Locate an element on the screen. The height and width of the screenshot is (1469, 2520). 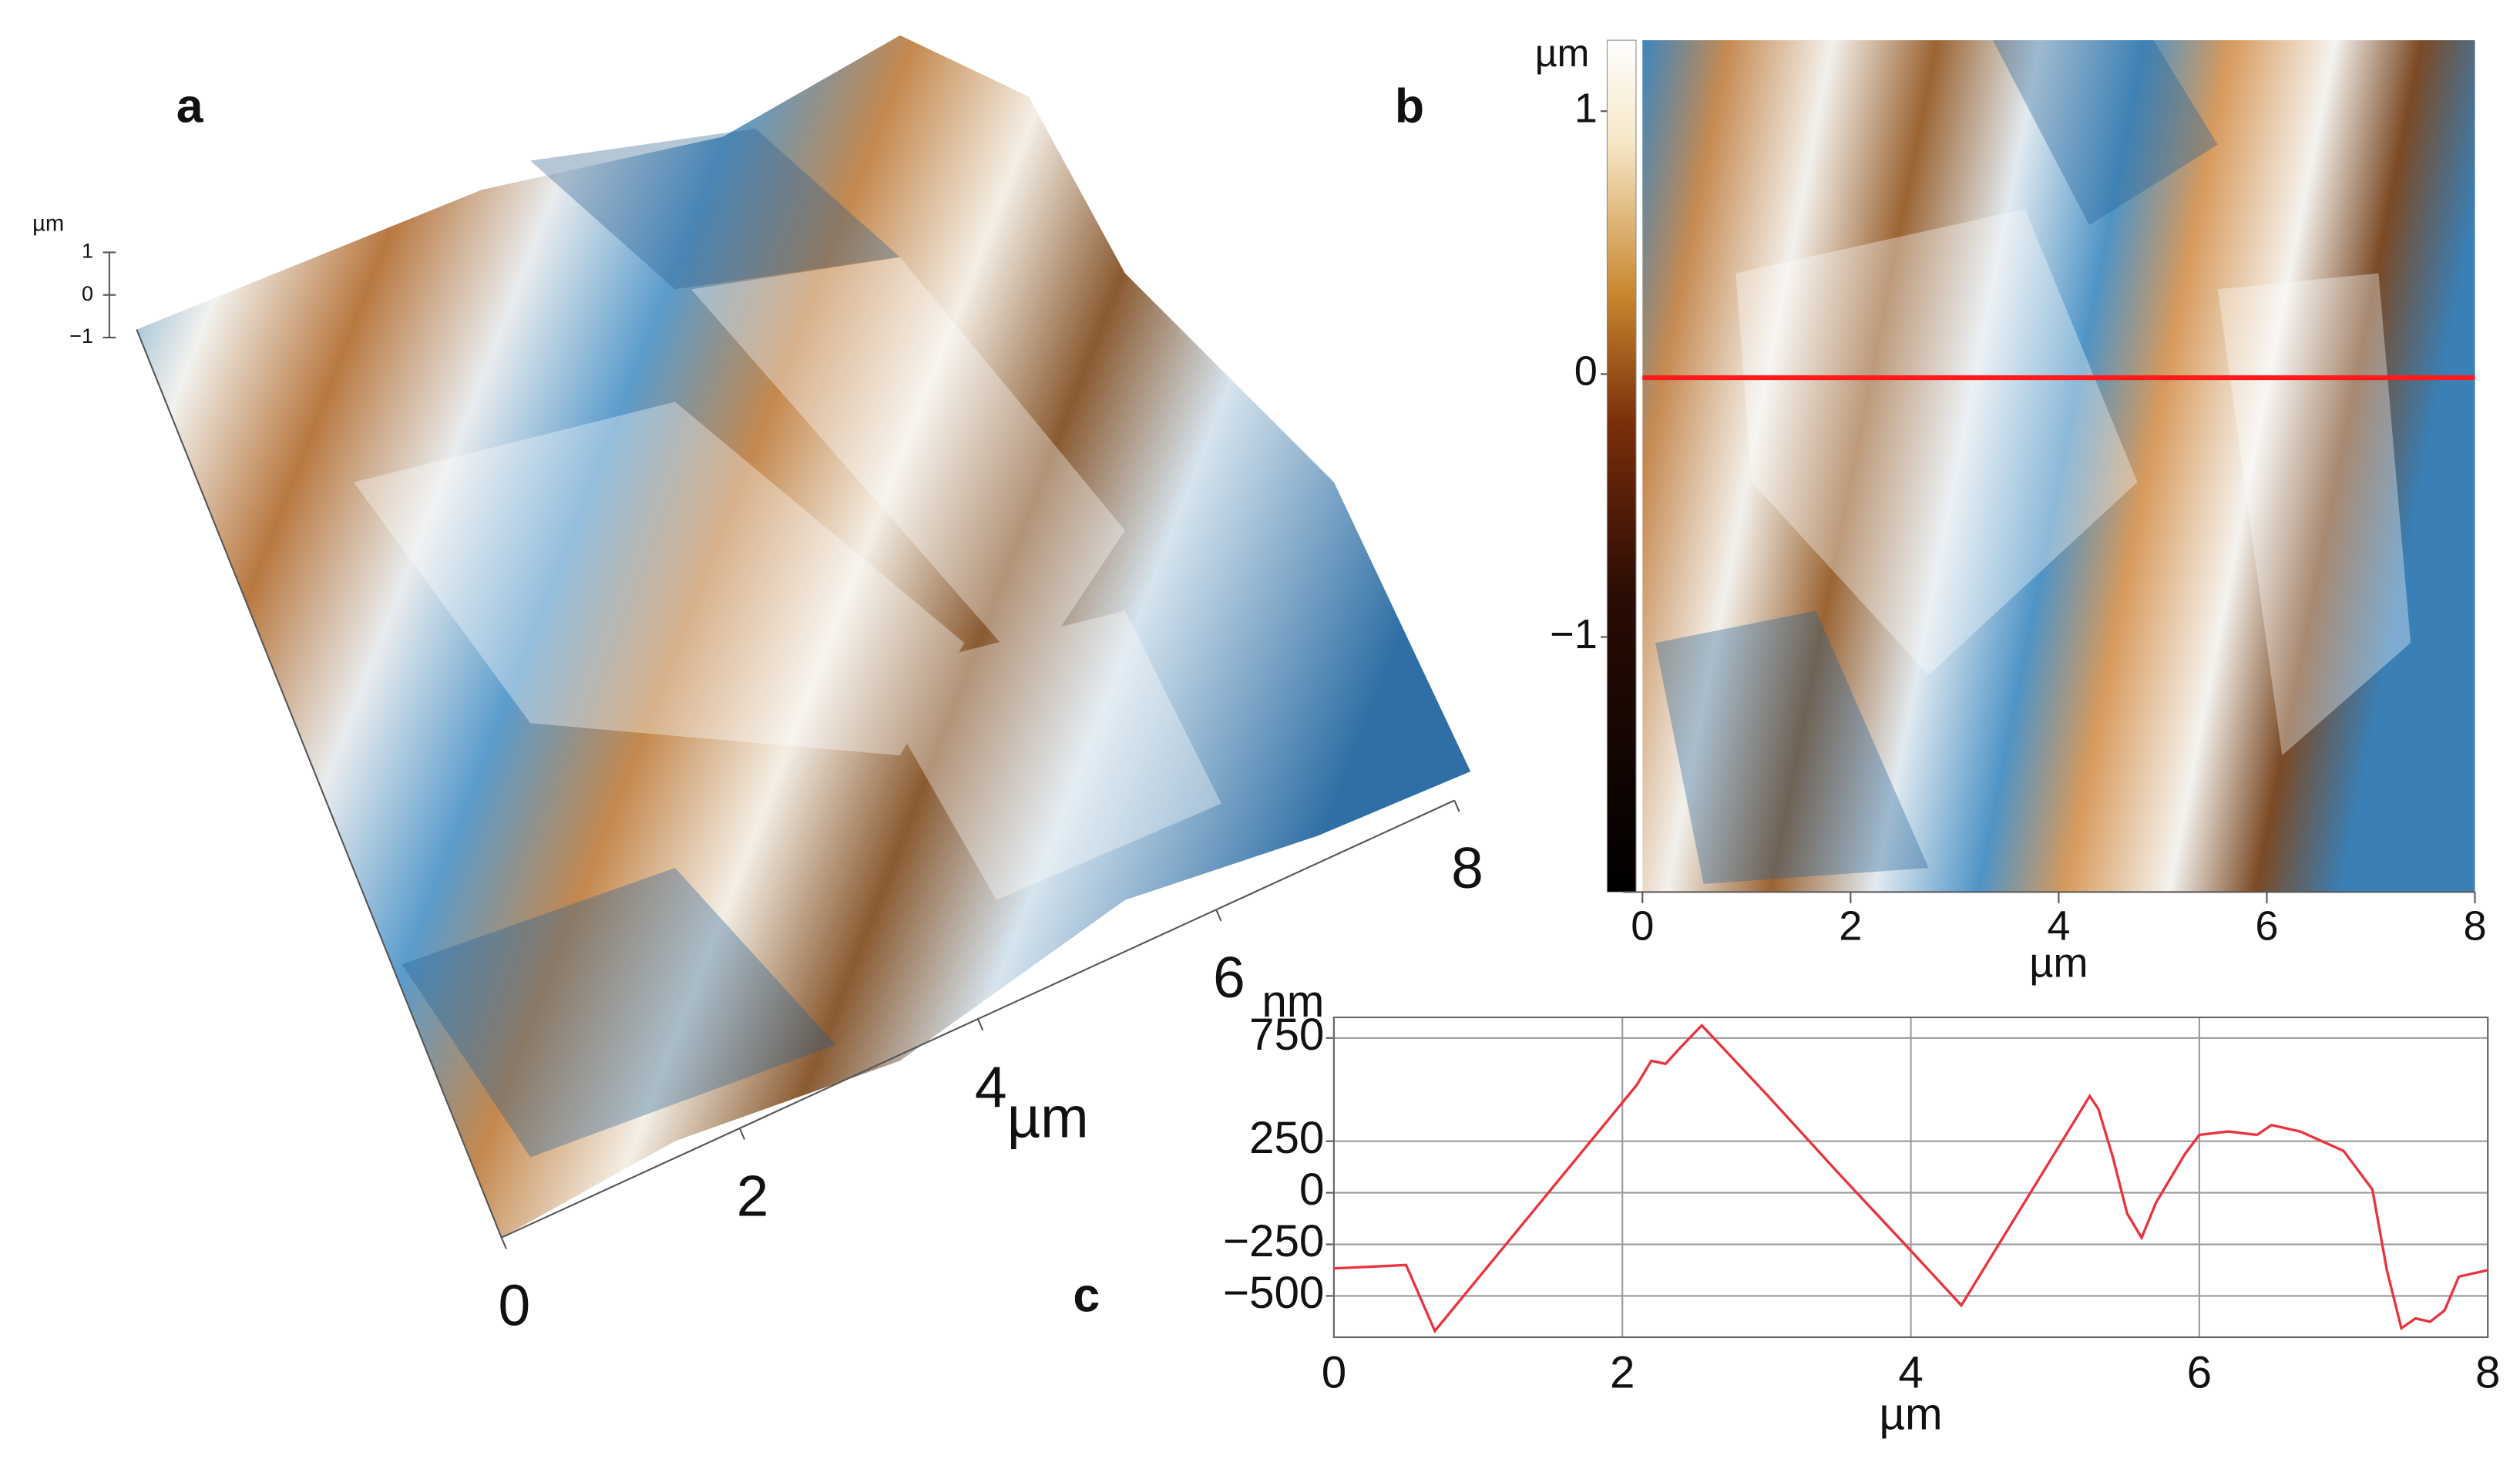
panel-label: a is located at coordinates (190, 106).